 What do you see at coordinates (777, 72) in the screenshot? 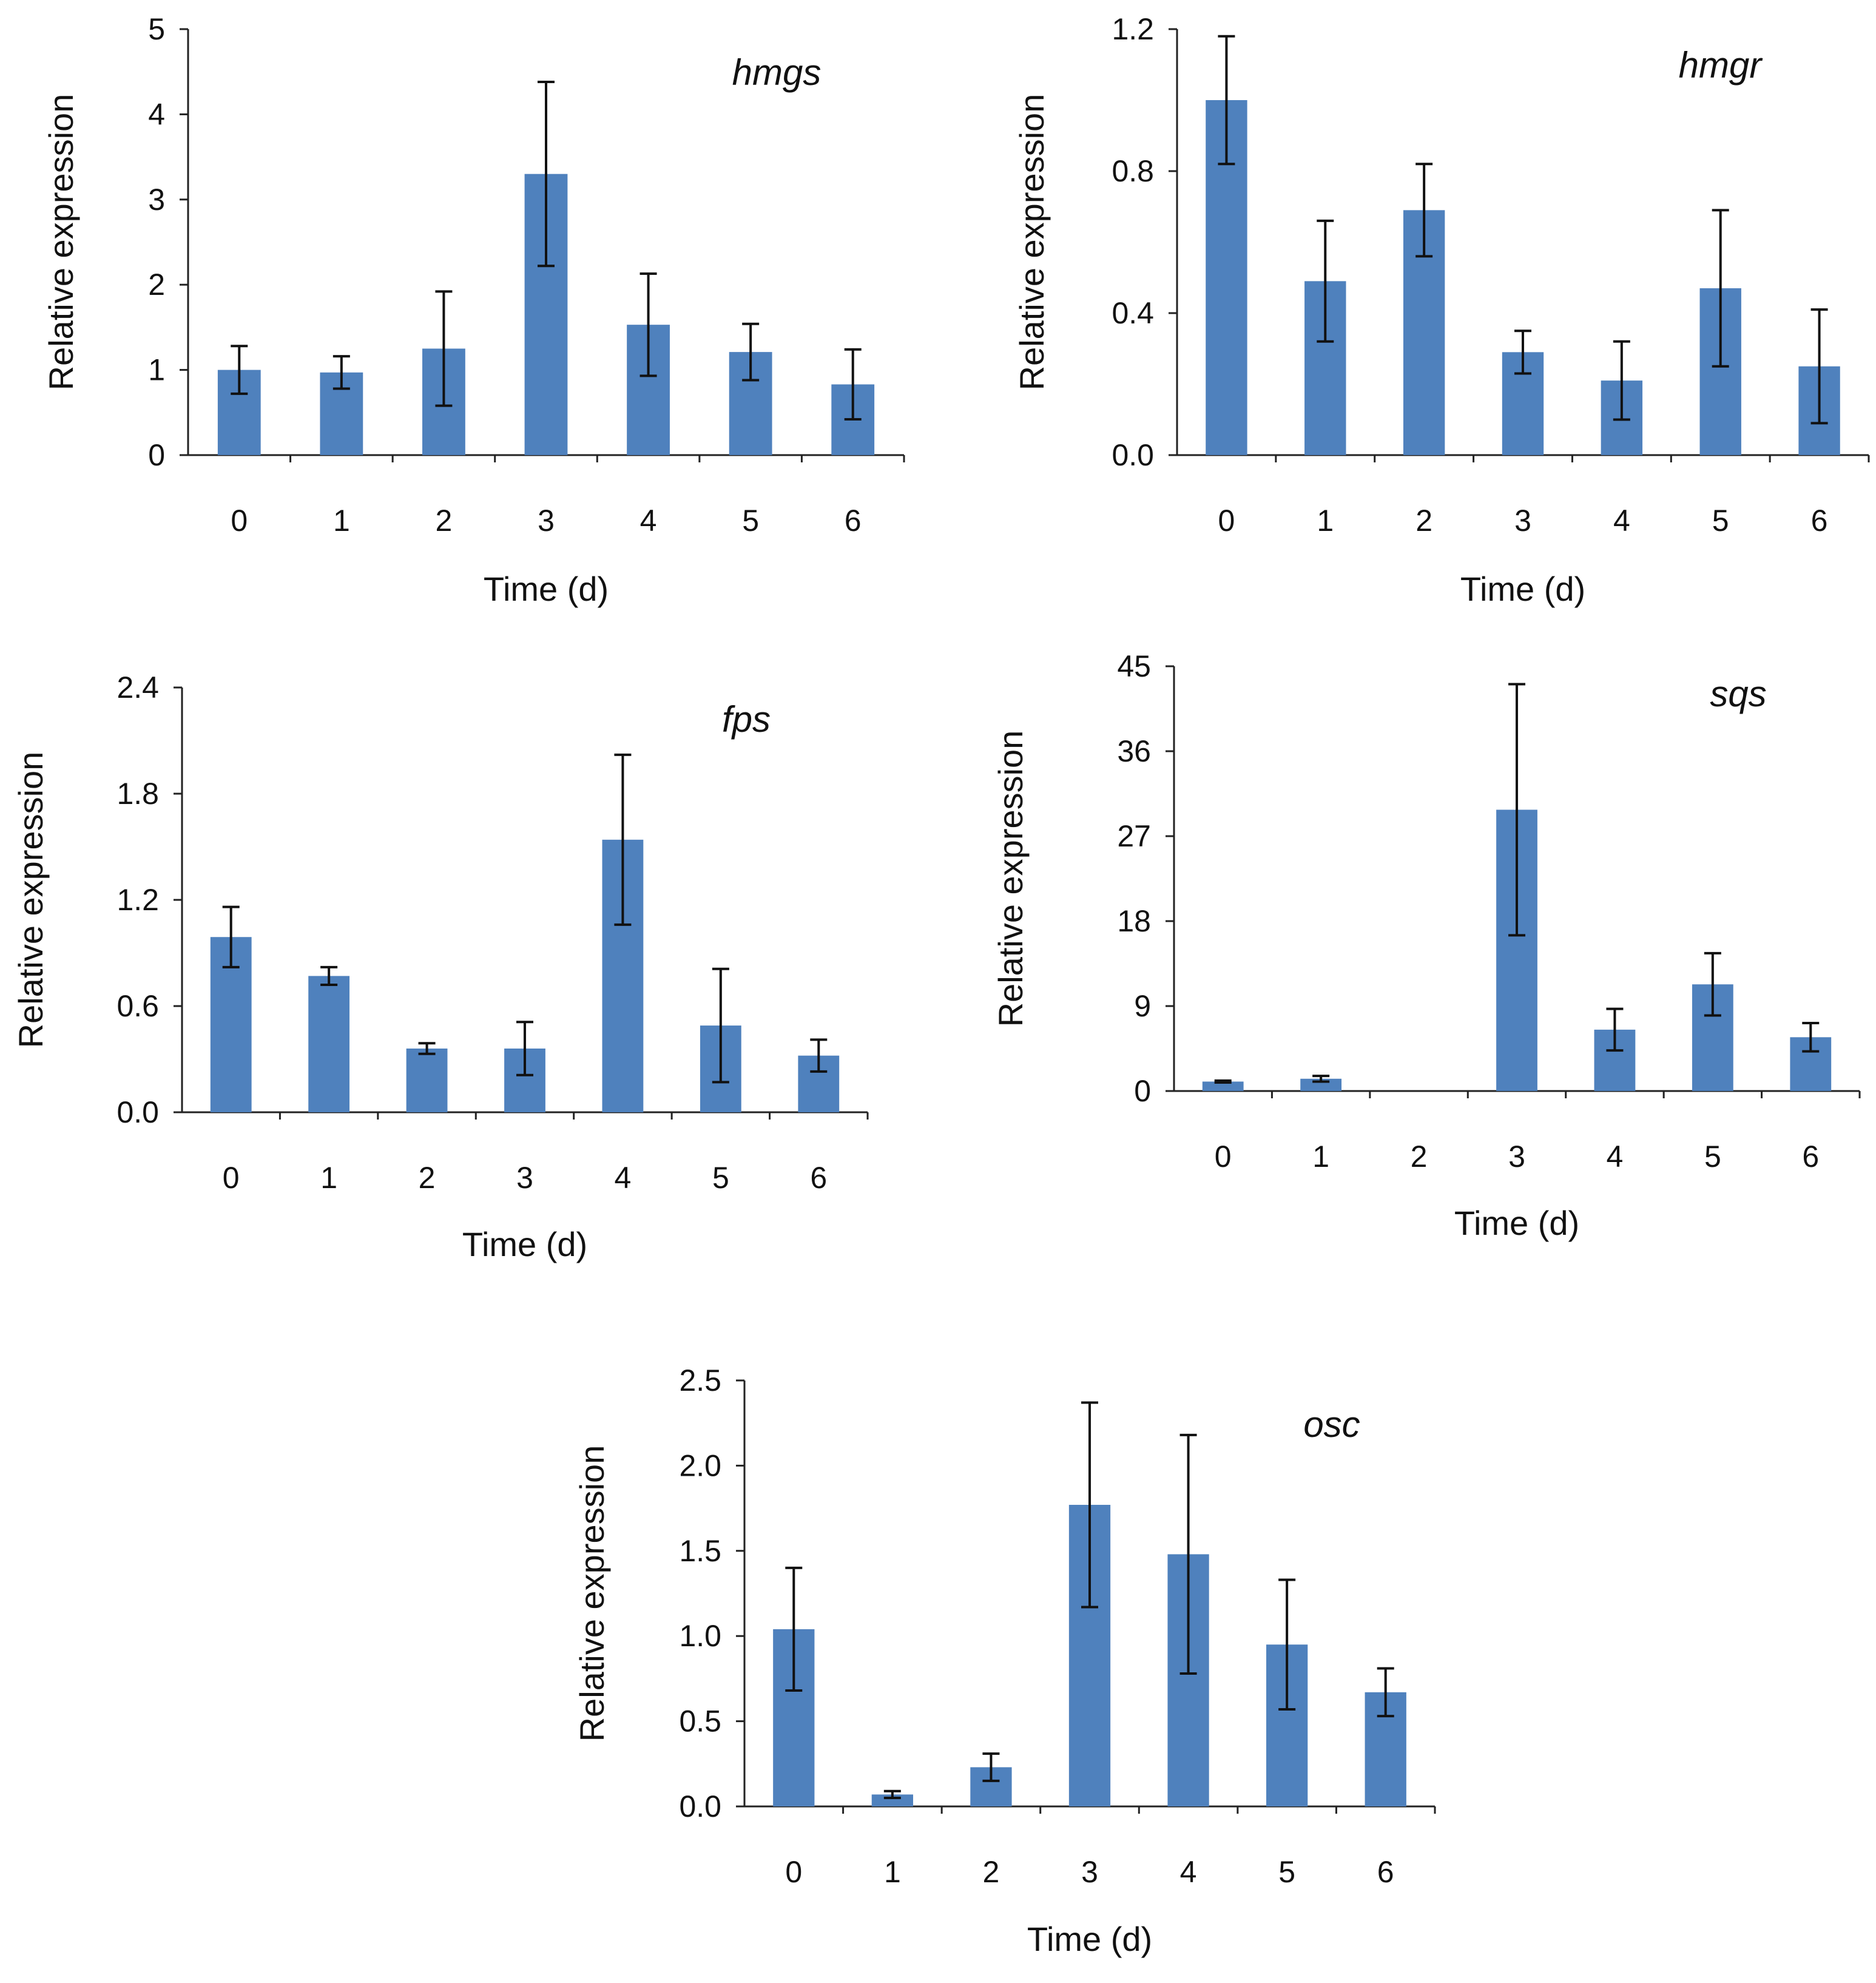
I see `chart-title: hmgs` at bounding box center [777, 72].